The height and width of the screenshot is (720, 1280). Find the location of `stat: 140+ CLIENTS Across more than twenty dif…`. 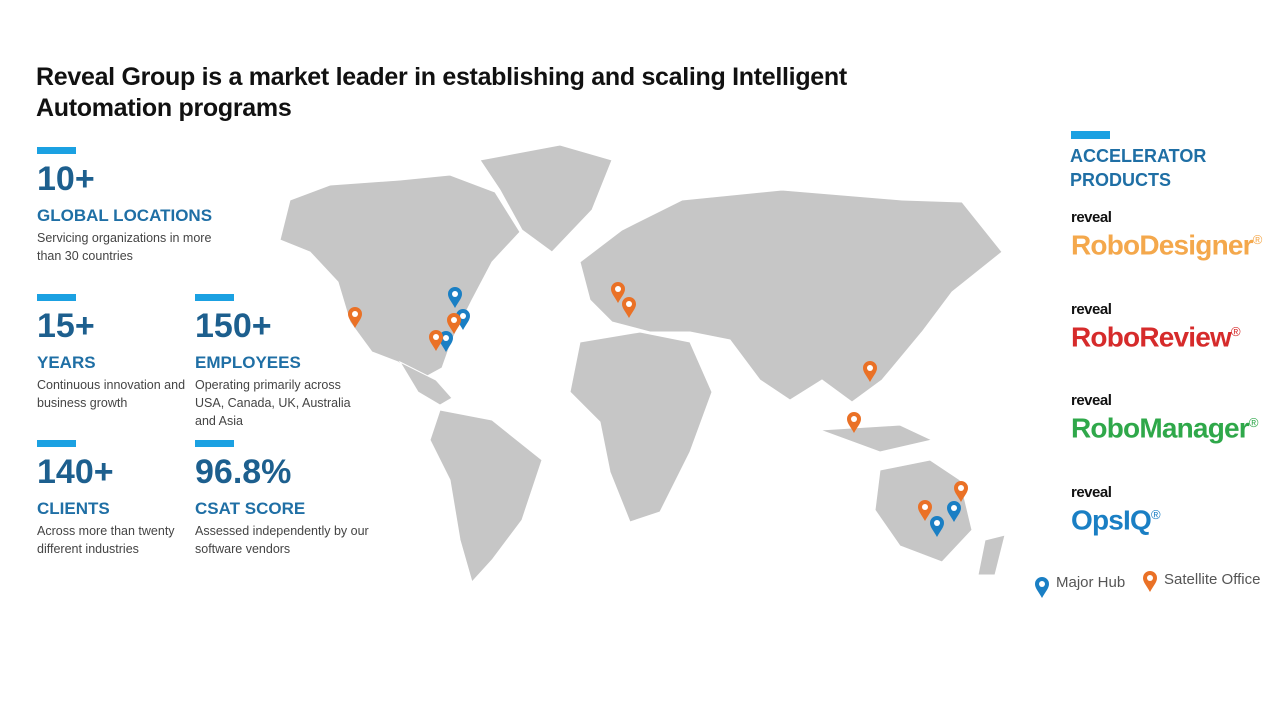

stat: 140+ CLIENTS Across more than twenty dif… is located at coordinates (109, 499).